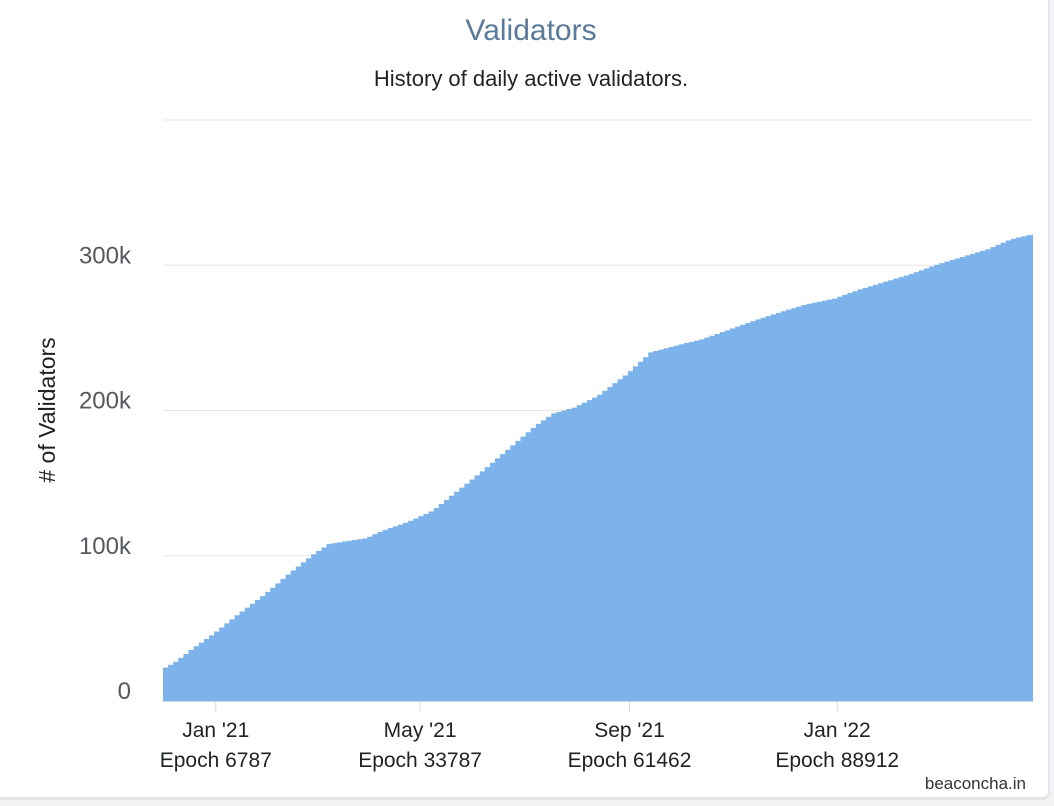 This screenshot has height=806, width=1054. Describe the element at coordinates (837, 760) in the screenshot. I see `x-tick-epoch-label: Epoch 88912` at that location.